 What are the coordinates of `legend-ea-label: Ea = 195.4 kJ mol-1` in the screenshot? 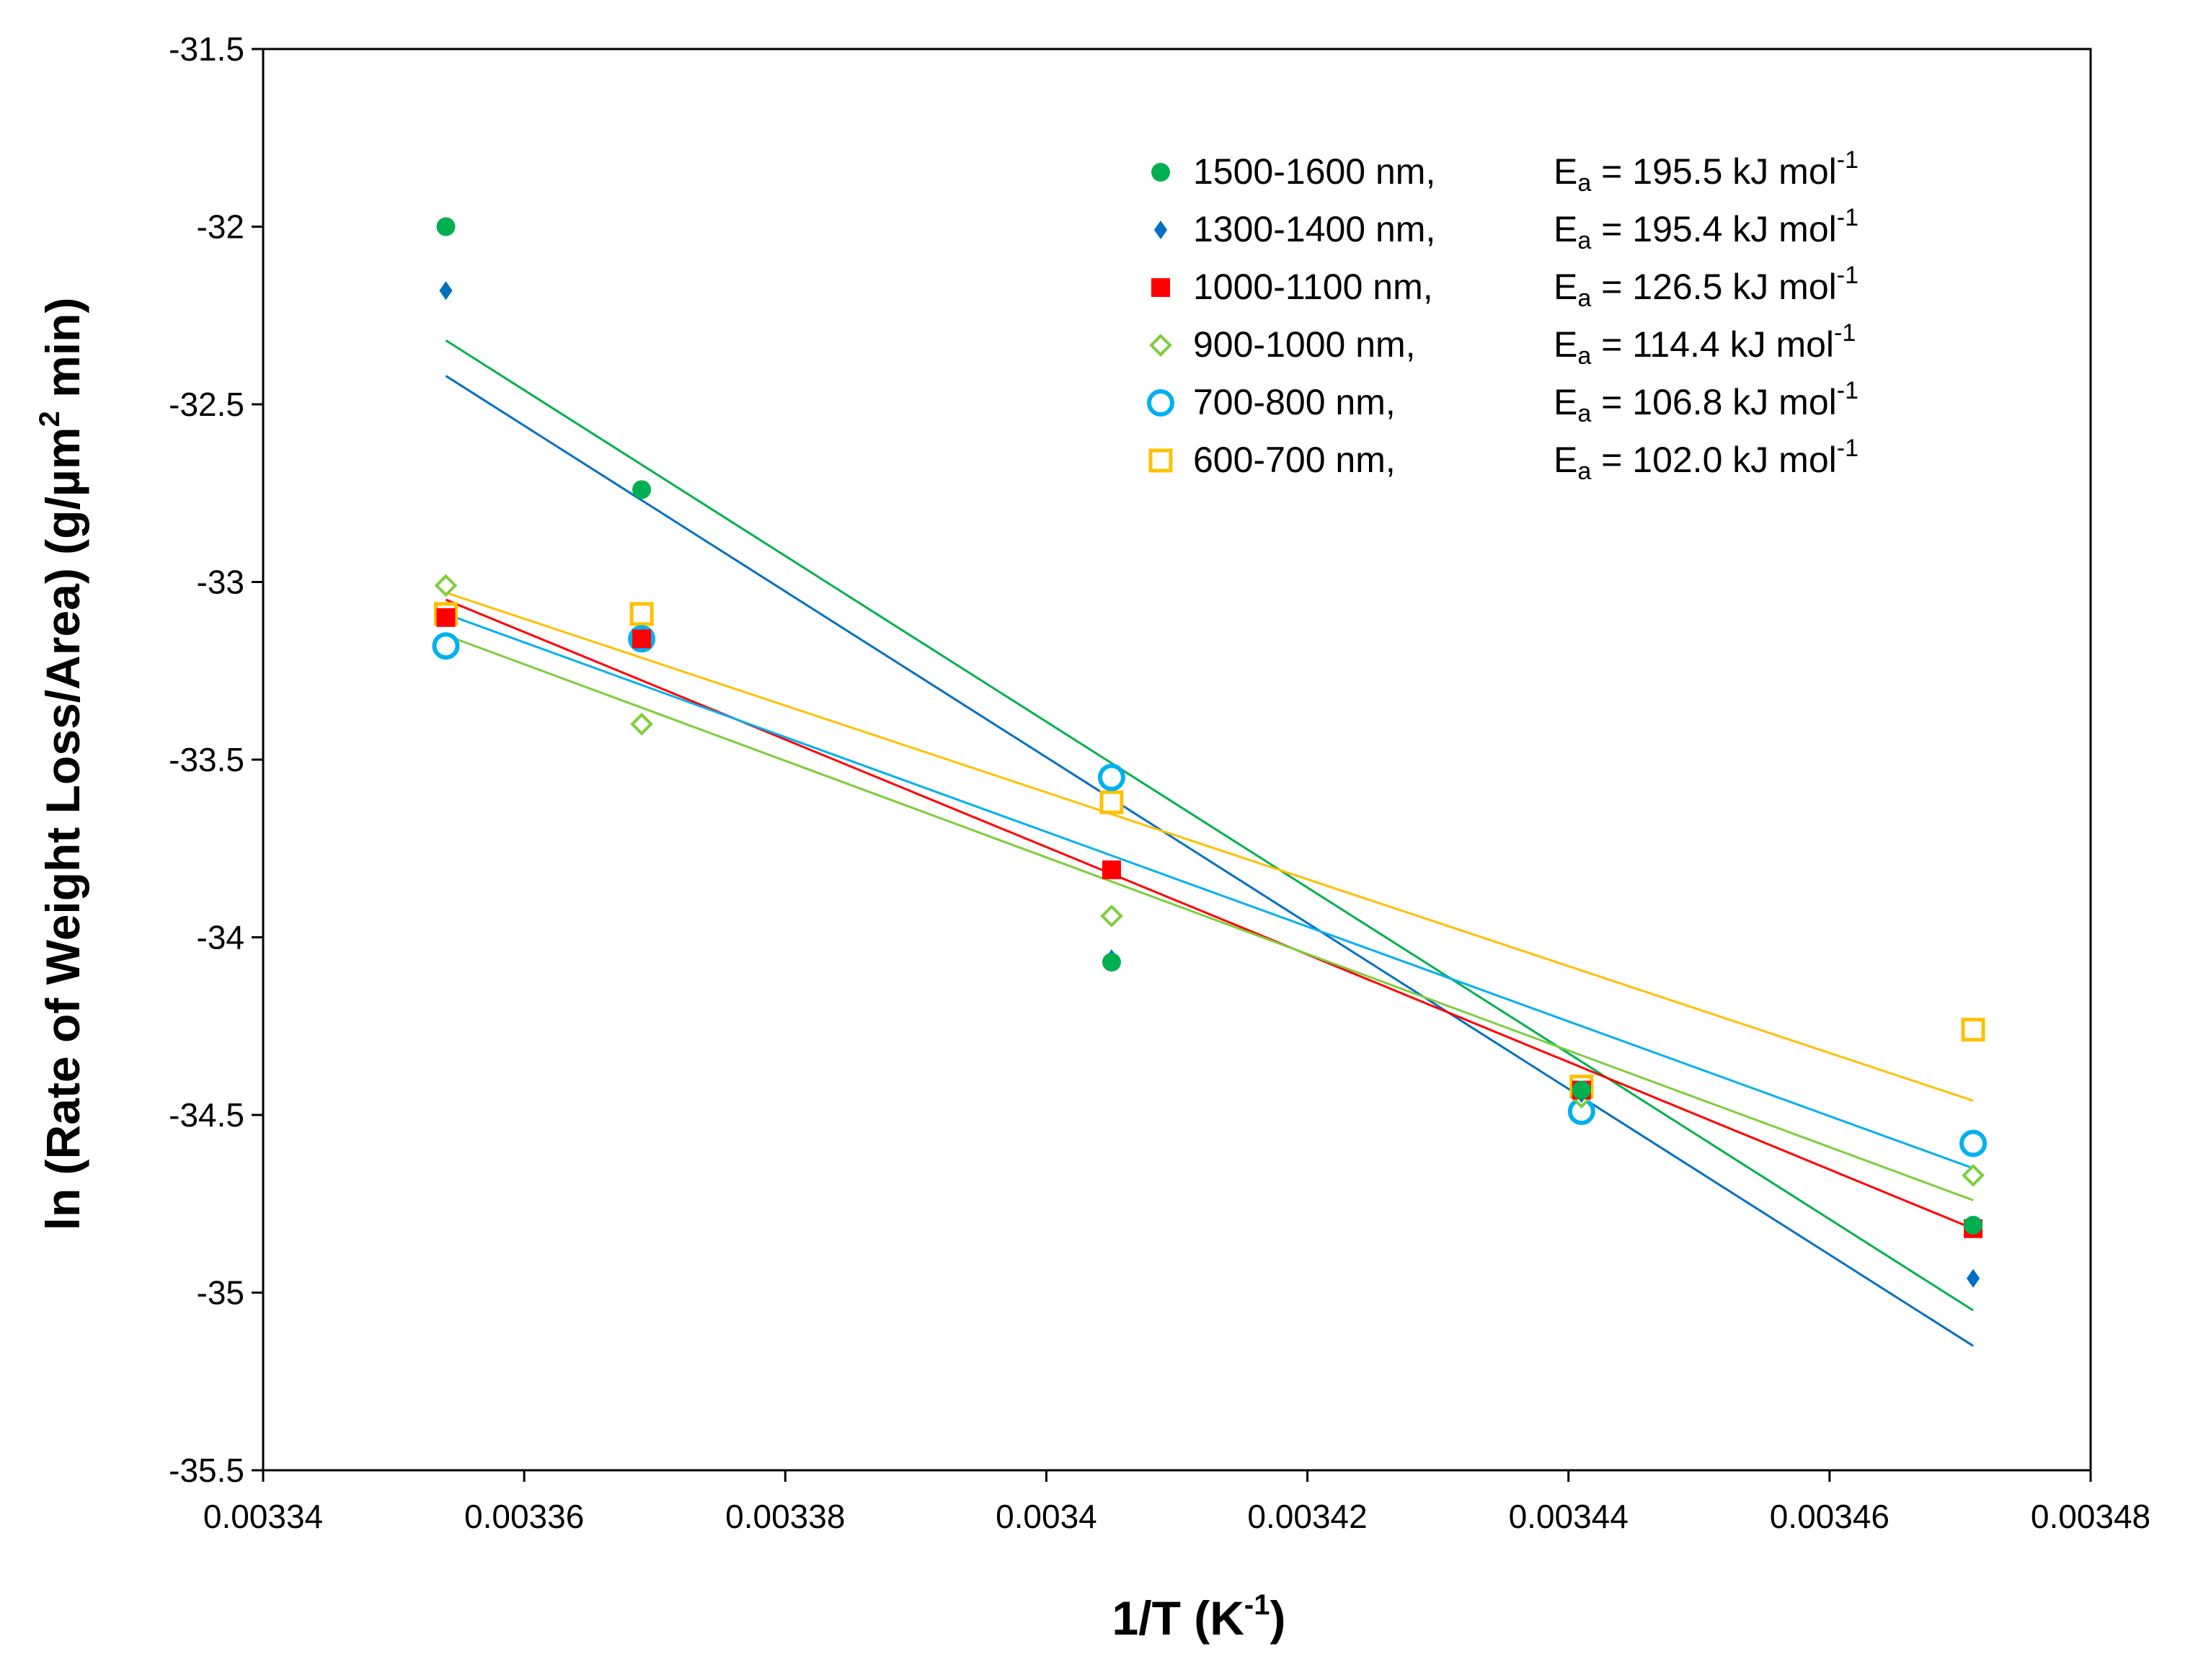 It's located at (1706, 229).